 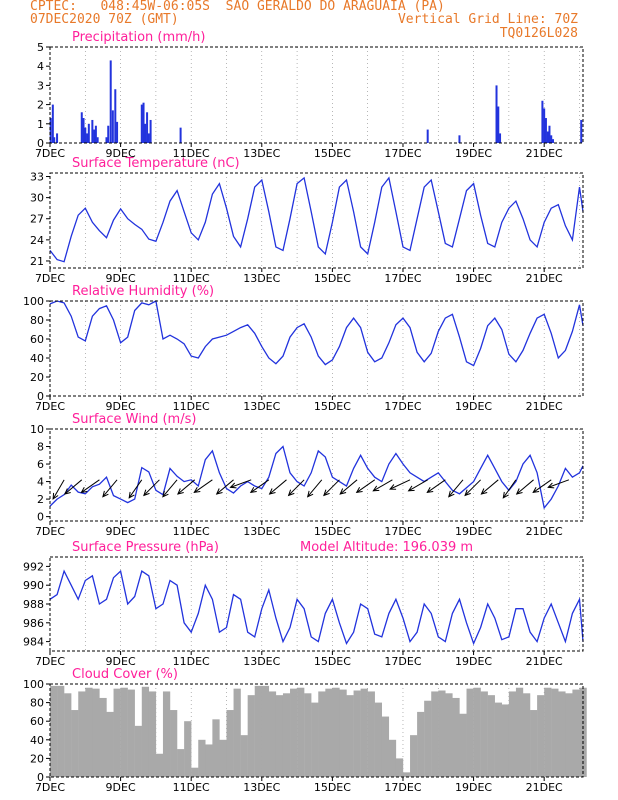 I want to click on y-tick-label: 8, so click(x=40, y=447).